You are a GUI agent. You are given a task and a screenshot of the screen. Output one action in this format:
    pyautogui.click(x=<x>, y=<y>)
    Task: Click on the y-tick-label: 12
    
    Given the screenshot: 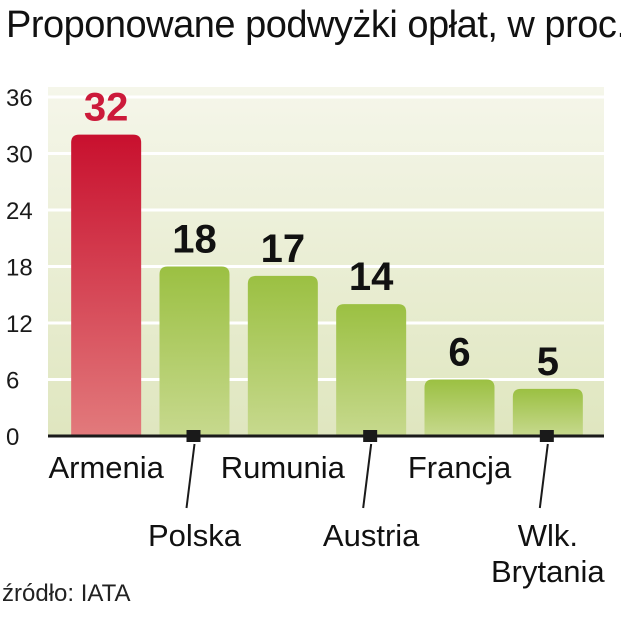 What is the action you would take?
    pyautogui.click(x=19, y=324)
    